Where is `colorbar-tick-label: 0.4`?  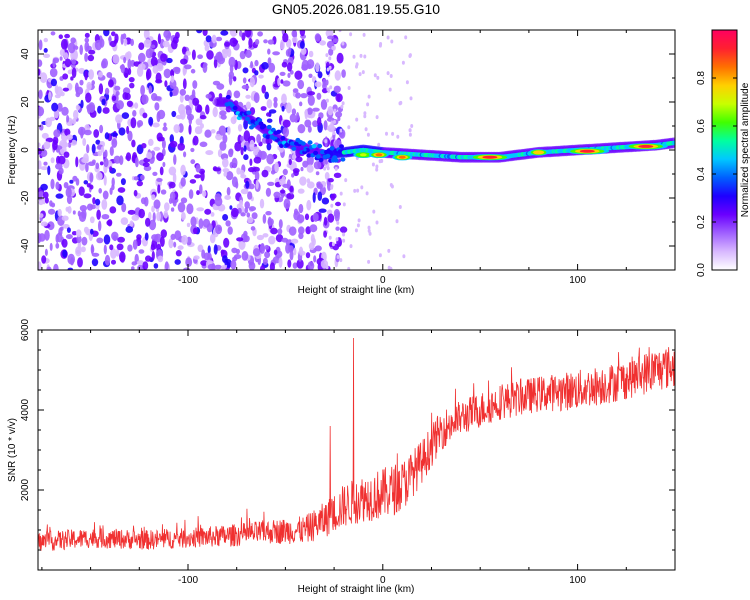
colorbar-tick-label: 0.4 is located at coordinates (701, 174).